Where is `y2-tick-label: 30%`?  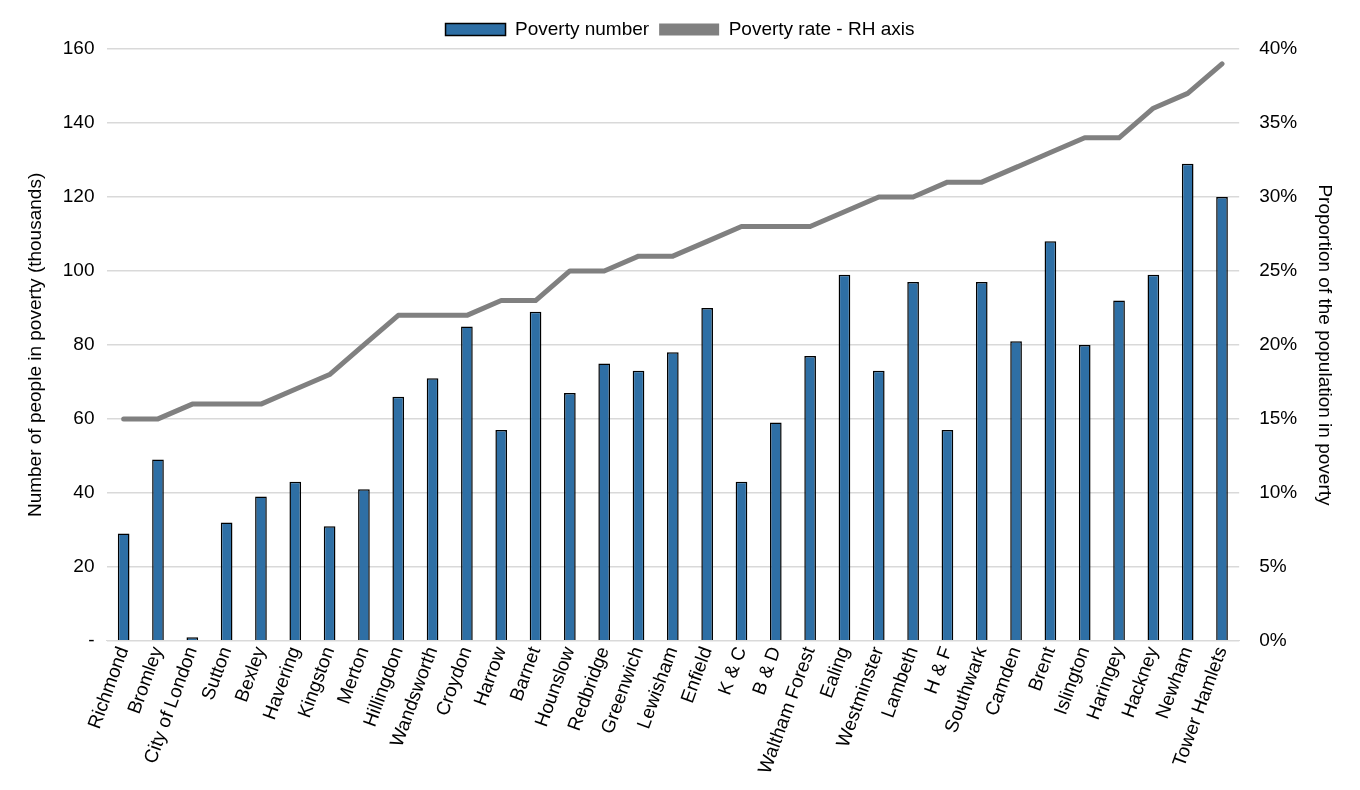 y2-tick-label: 30% is located at coordinates (1278, 196).